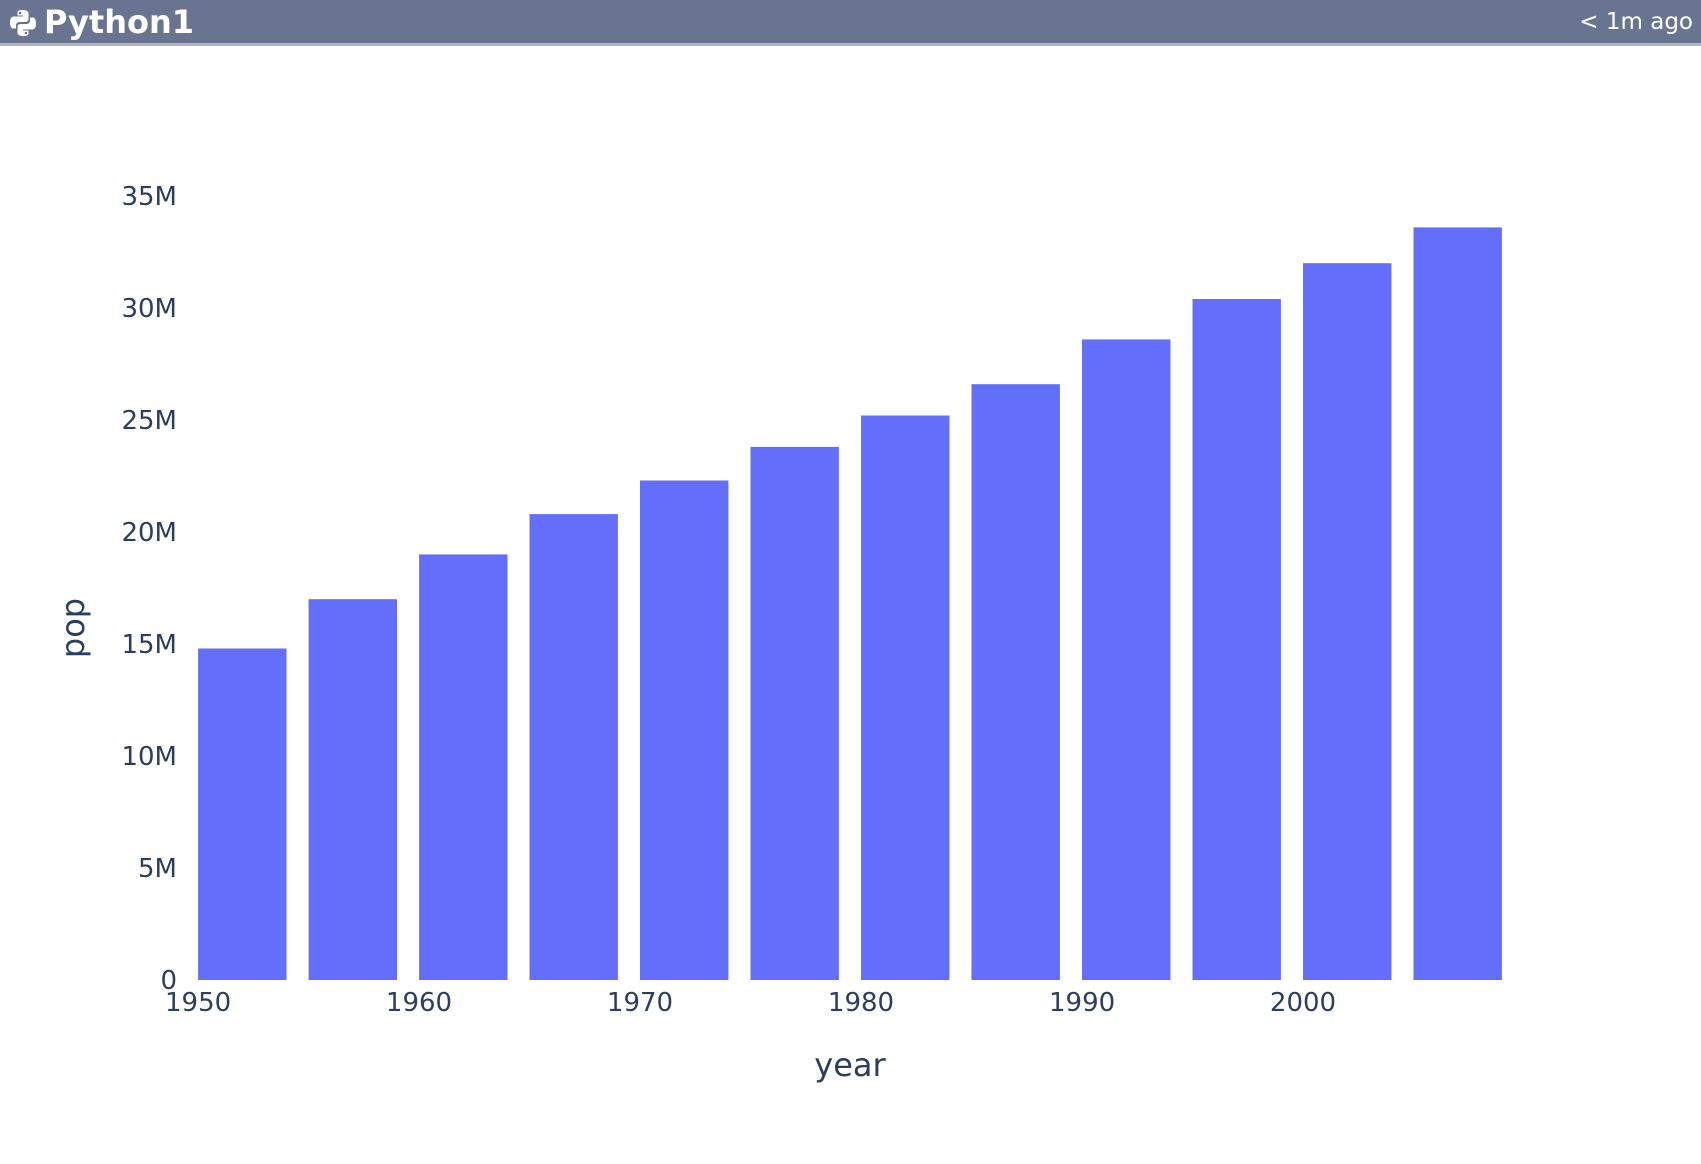 The height and width of the screenshot is (1164, 1701). I want to click on python-icon, so click(23, 23).